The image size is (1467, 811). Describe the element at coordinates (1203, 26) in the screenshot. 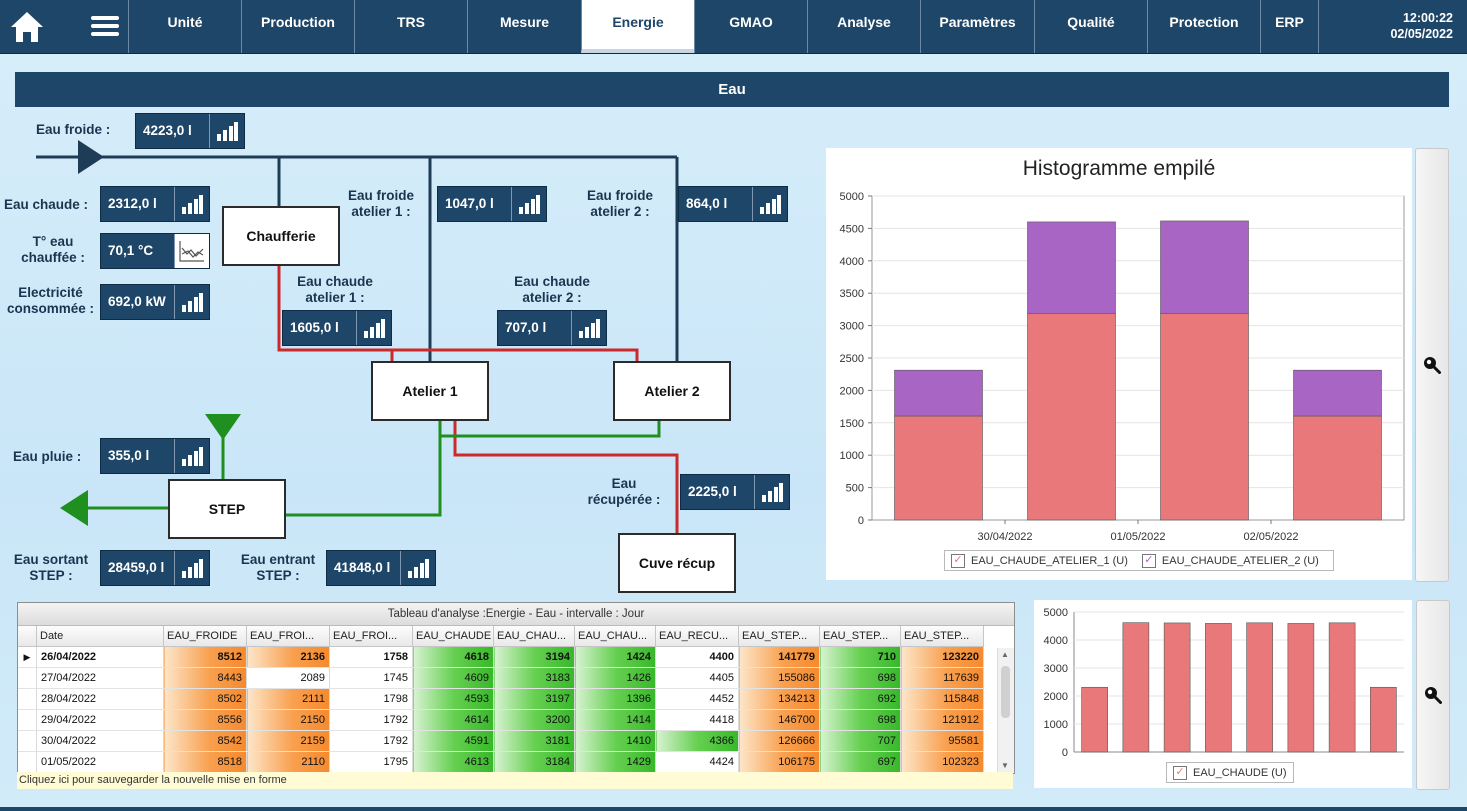

I see `tab-protection: Protection` at that location.